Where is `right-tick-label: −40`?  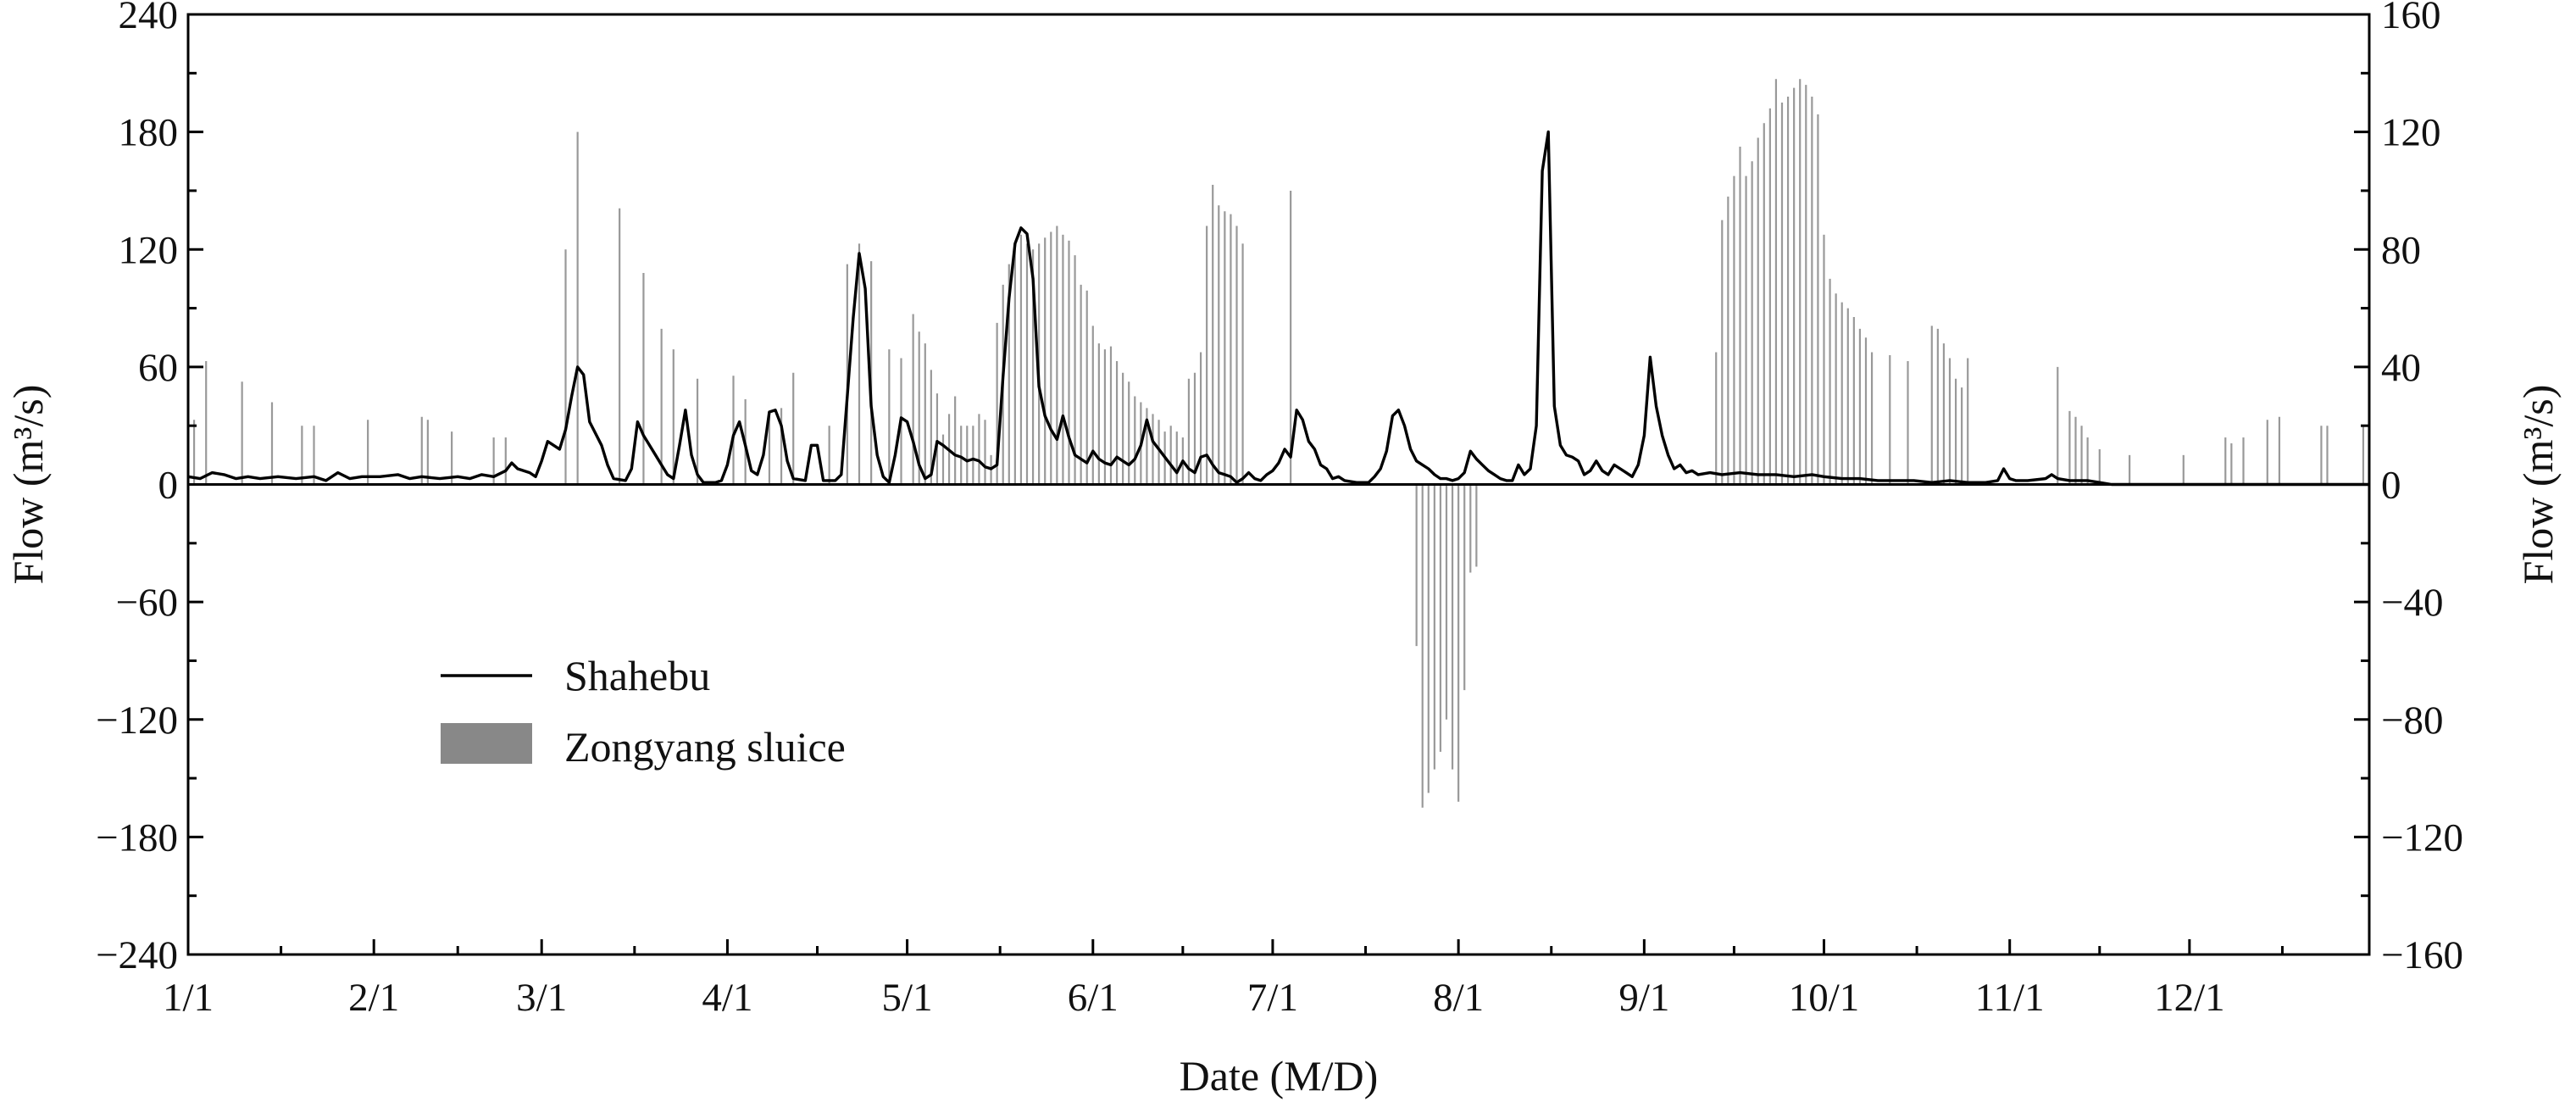
right-tick-label: −40 is located at coordinates (2412, 603).